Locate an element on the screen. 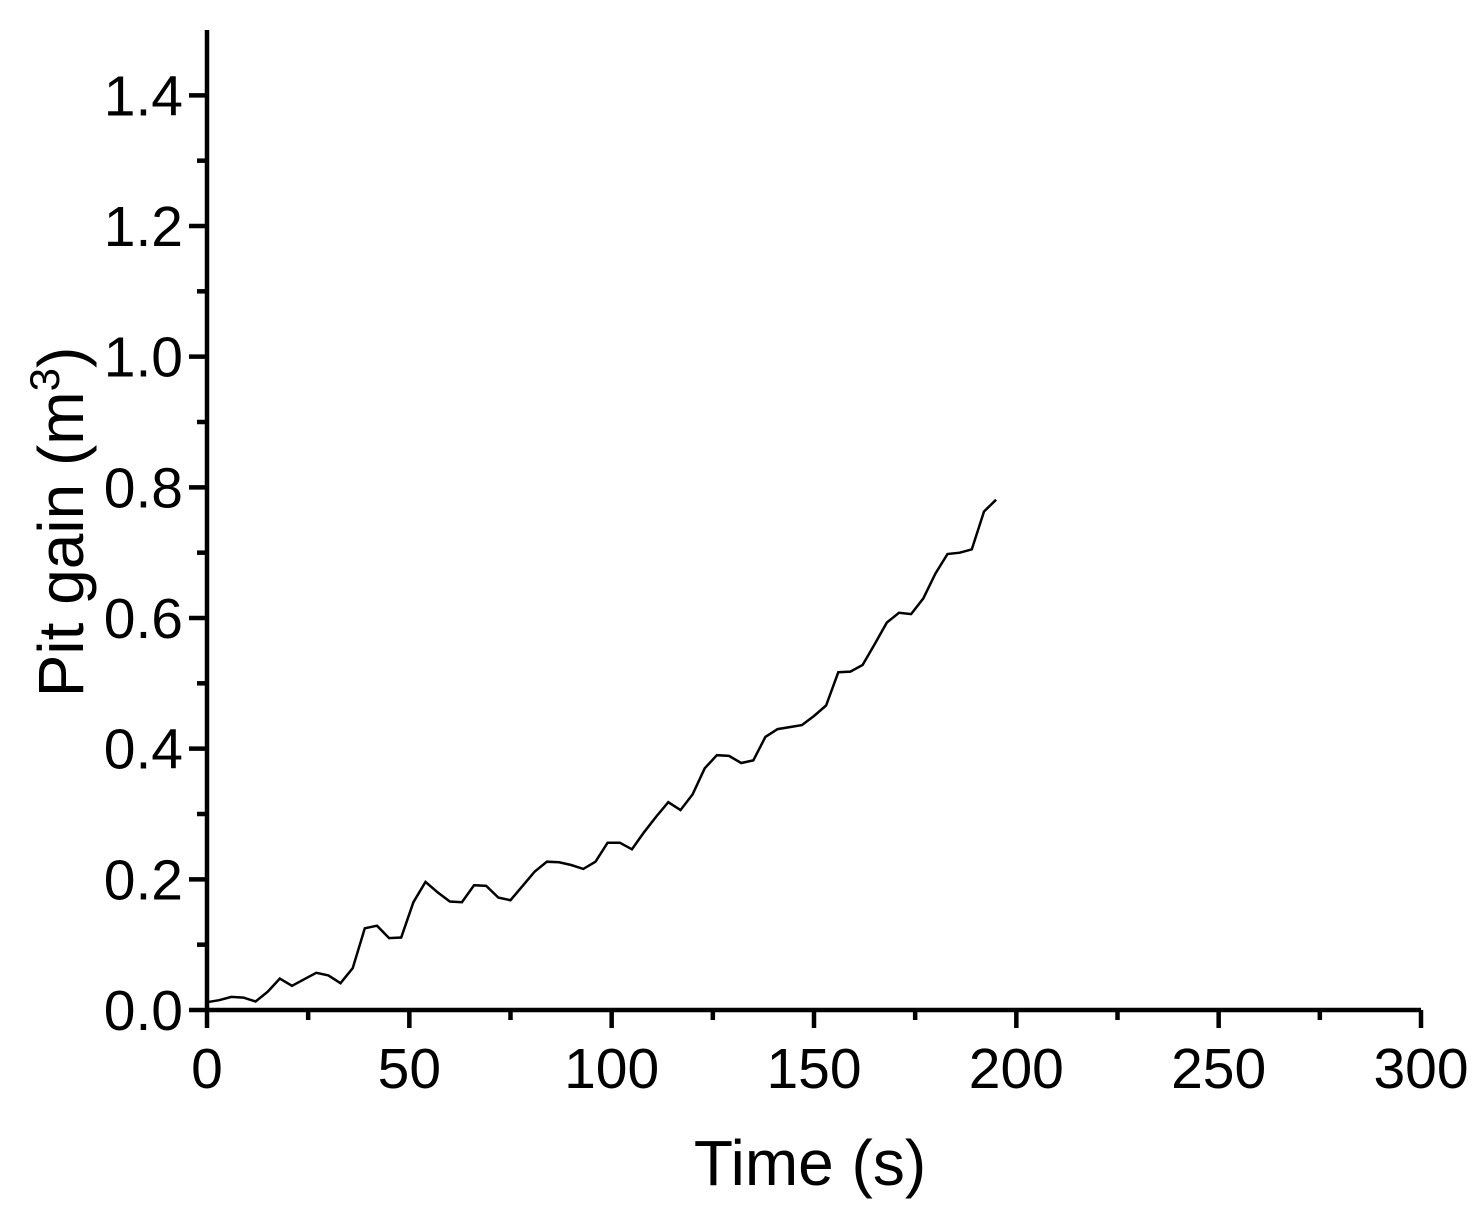  x-axis-tick-labels: 0 50 100 150 200 250 300 is located at coordinates (829, 1069).